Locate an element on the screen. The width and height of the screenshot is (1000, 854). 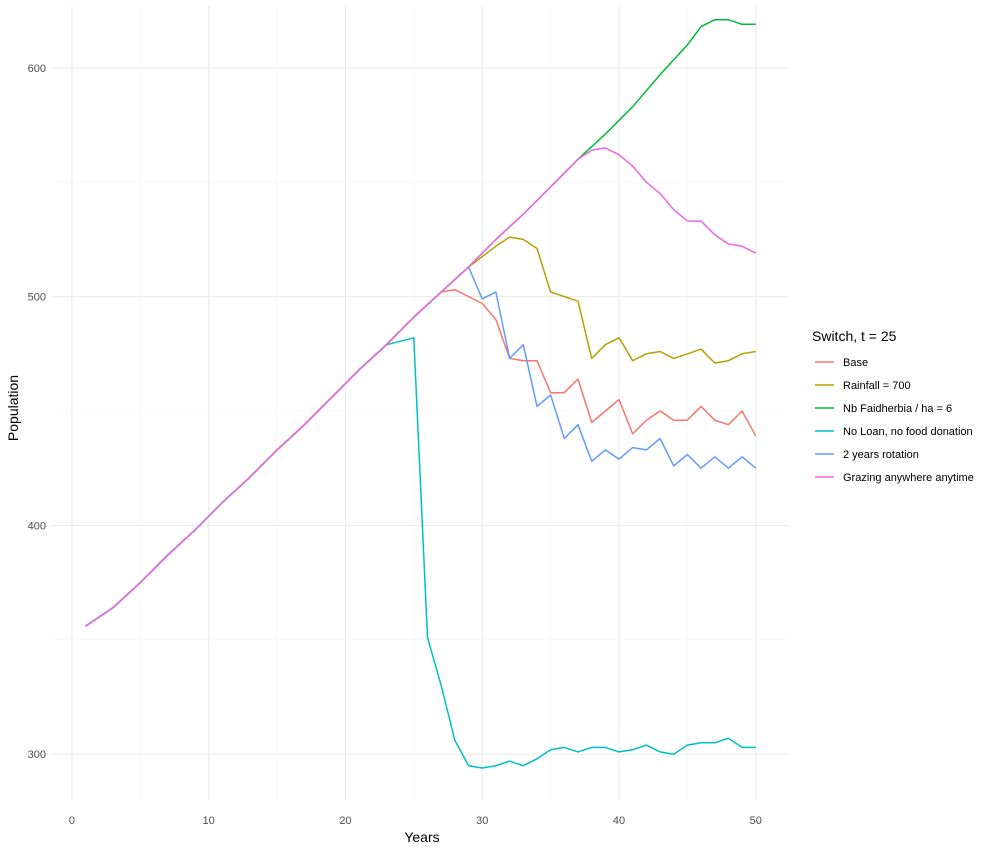
x-tick-label: 0 is located at coordinates (72, 821).